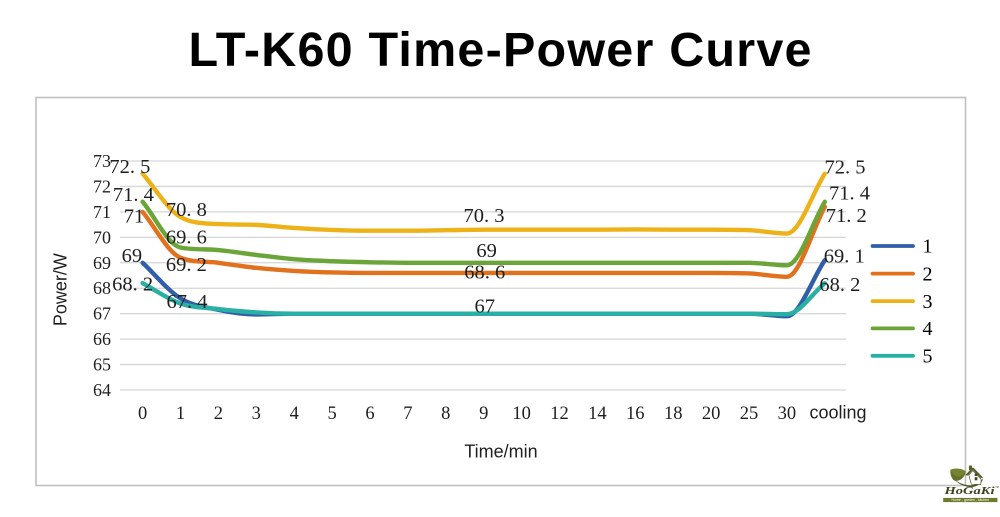 Image resolution: width=1000 pixels, height=517 pixels. What do you see at coordinates (102, 288) in the screenshot?
I see `svg-text: 68` at bounding box center [102, 288].